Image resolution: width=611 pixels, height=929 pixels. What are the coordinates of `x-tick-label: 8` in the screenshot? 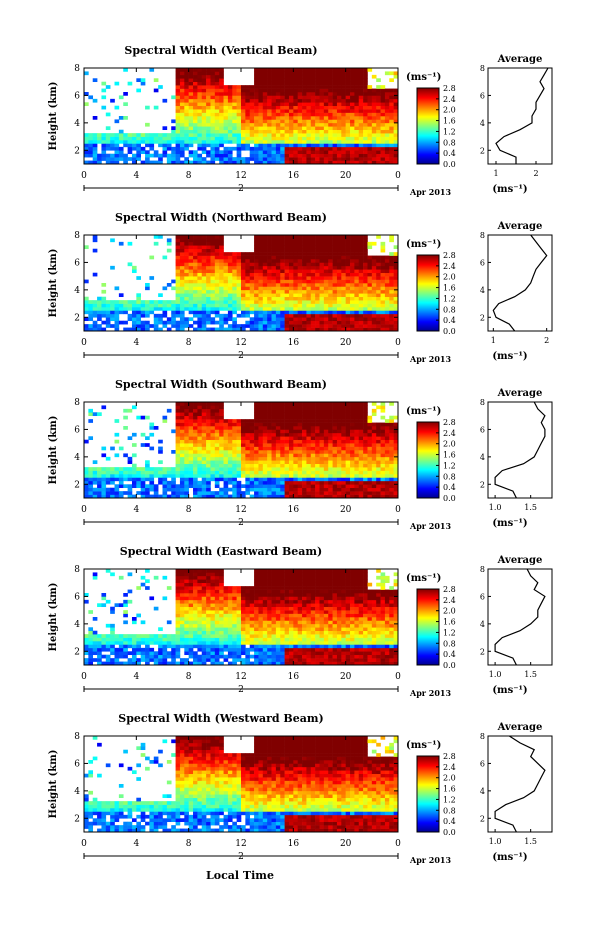 It's located at (189, 176).